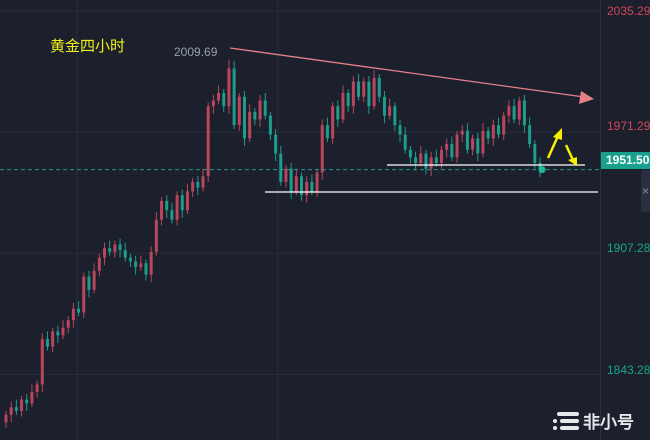 The height and width of the screenshot is (440, 650). I want to click on last-price-tag: 1951.50, so click(625, 160).